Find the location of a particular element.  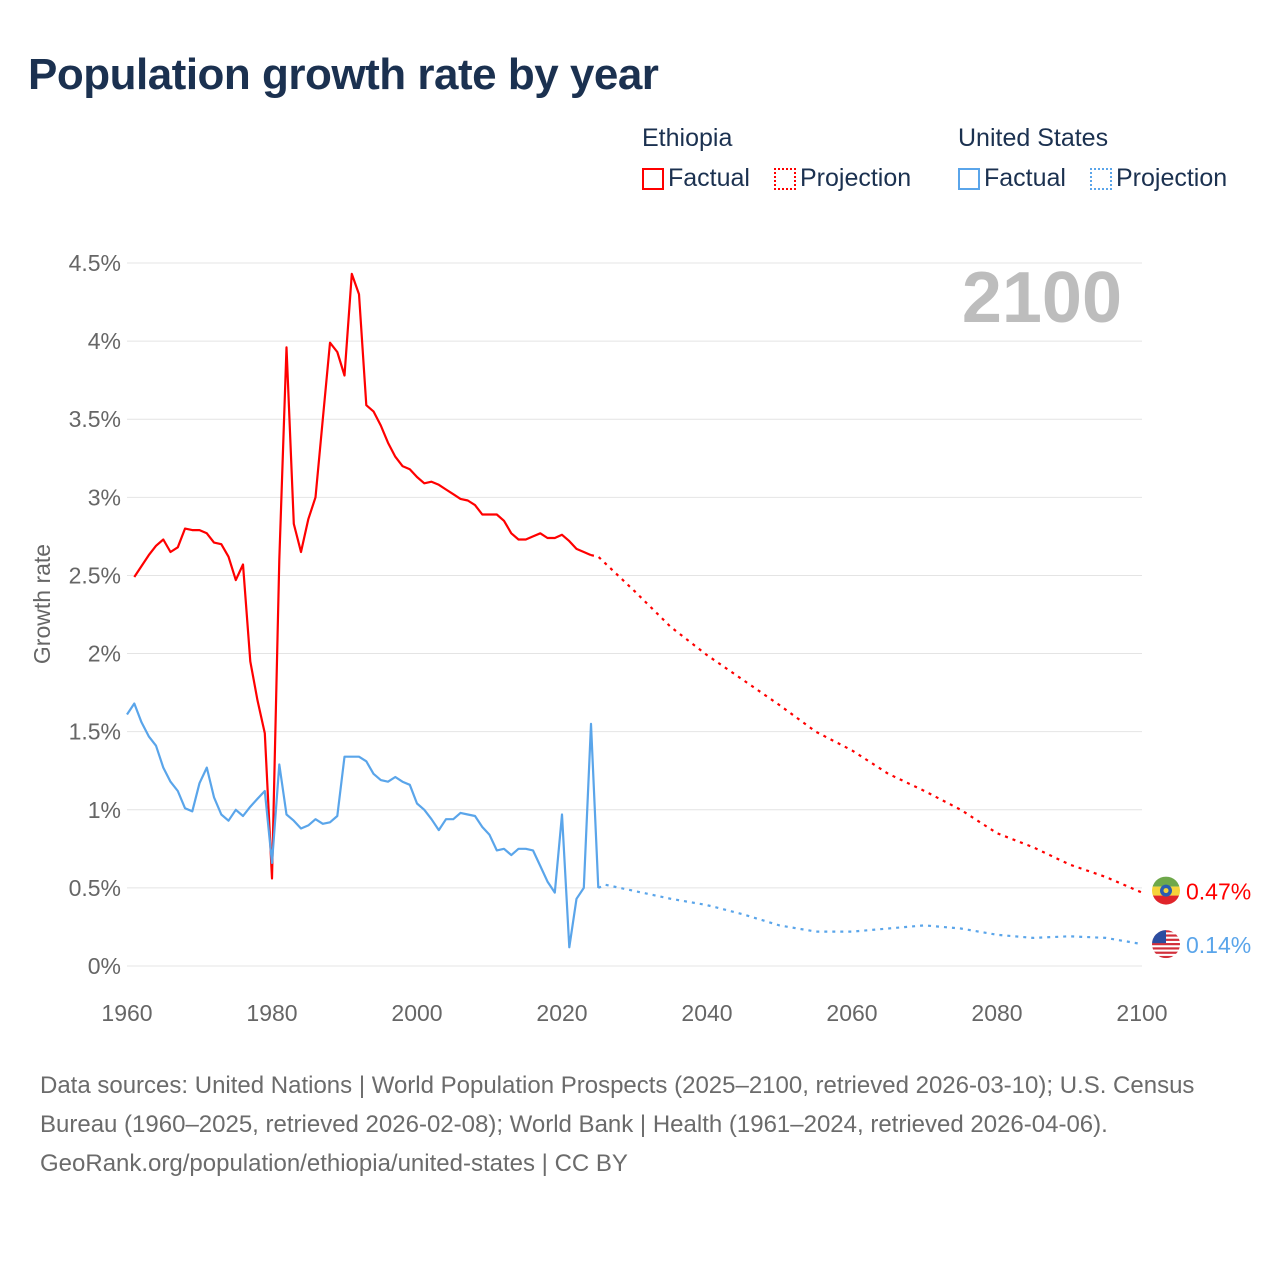

legend-us-projection: Projection is located at coordinates (1158, 178).